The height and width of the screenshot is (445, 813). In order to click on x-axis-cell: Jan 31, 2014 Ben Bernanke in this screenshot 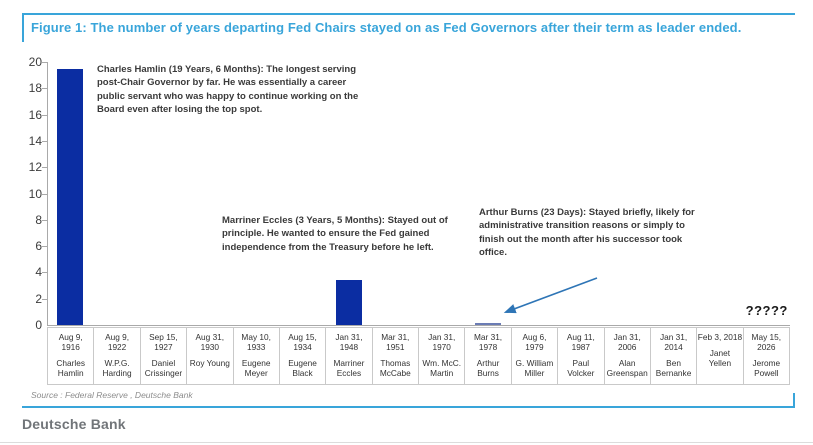, I will do `click(673, 356)`.